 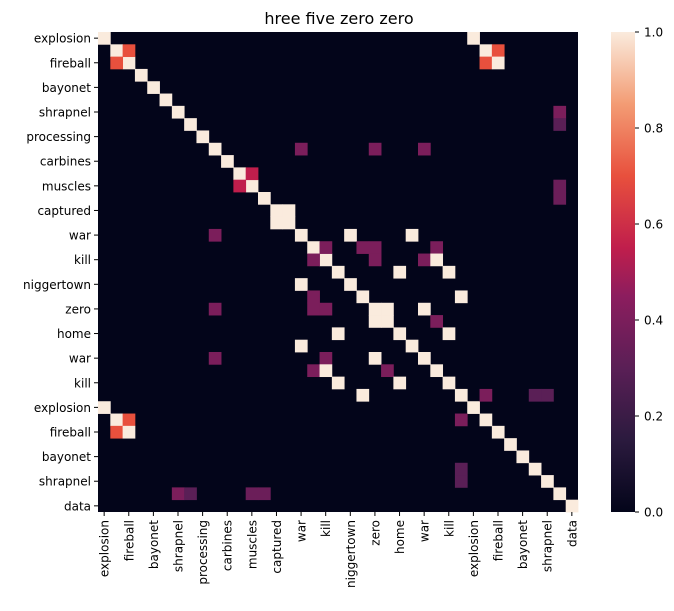 What do you see at coordinates (449, 528) in the screenshot?
I see `x-tick-label: kill` at bounding box center [449, 528].